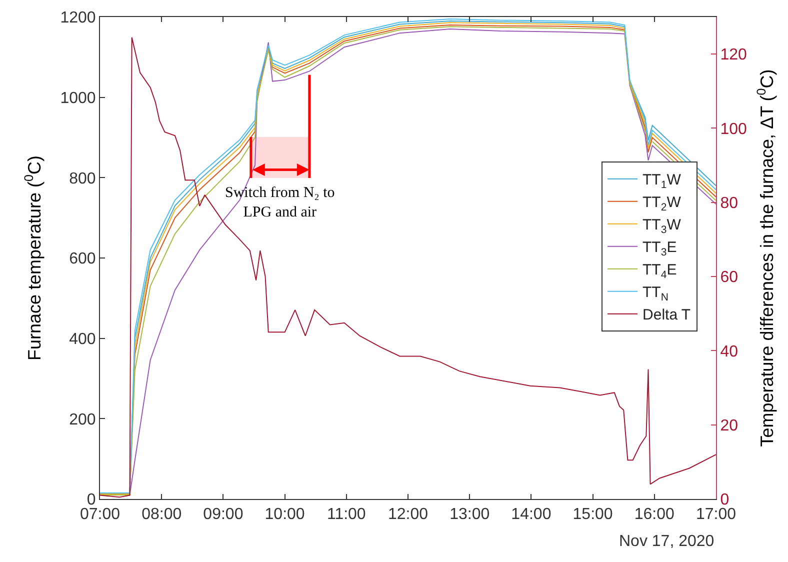 The height and width of the screenshot is (562, 788). Describe the element at coordinates (470, 515) in the screenshot. I see `x-tick-label: 13:00` at that location.